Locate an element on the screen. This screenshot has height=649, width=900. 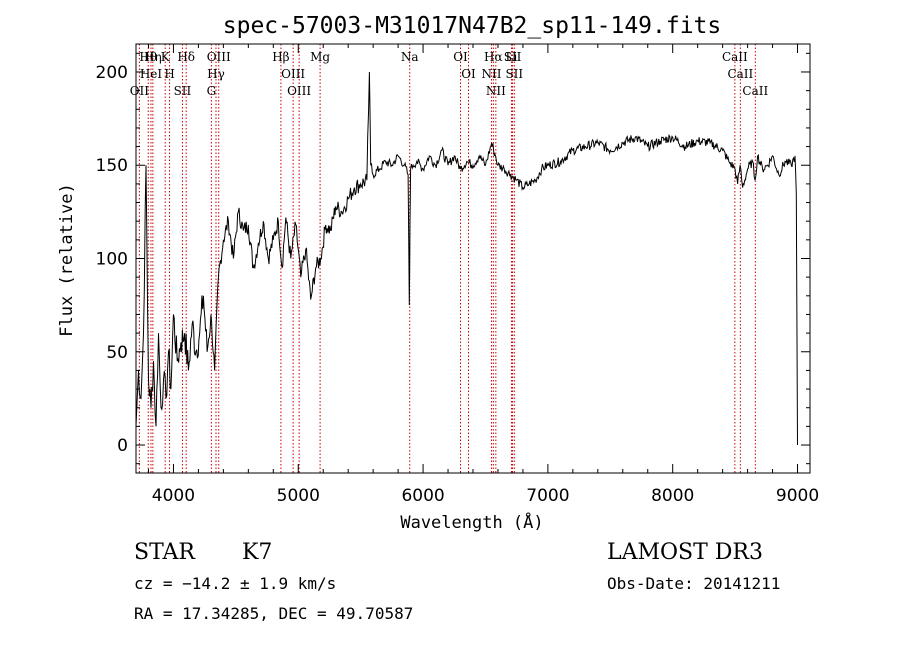
line-marker-label: Hα is located at coordinates (493, 57).